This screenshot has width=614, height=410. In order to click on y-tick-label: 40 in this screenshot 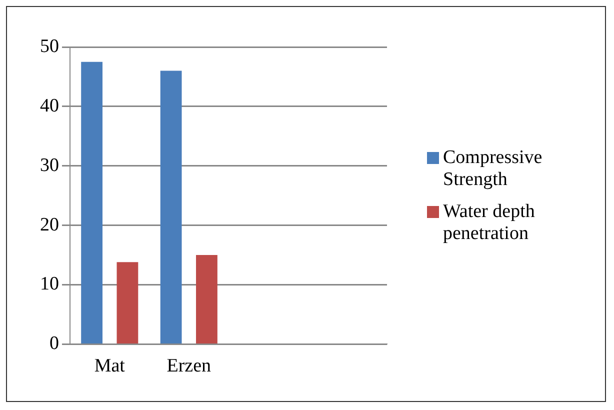, I will do `click(49, 105)`.